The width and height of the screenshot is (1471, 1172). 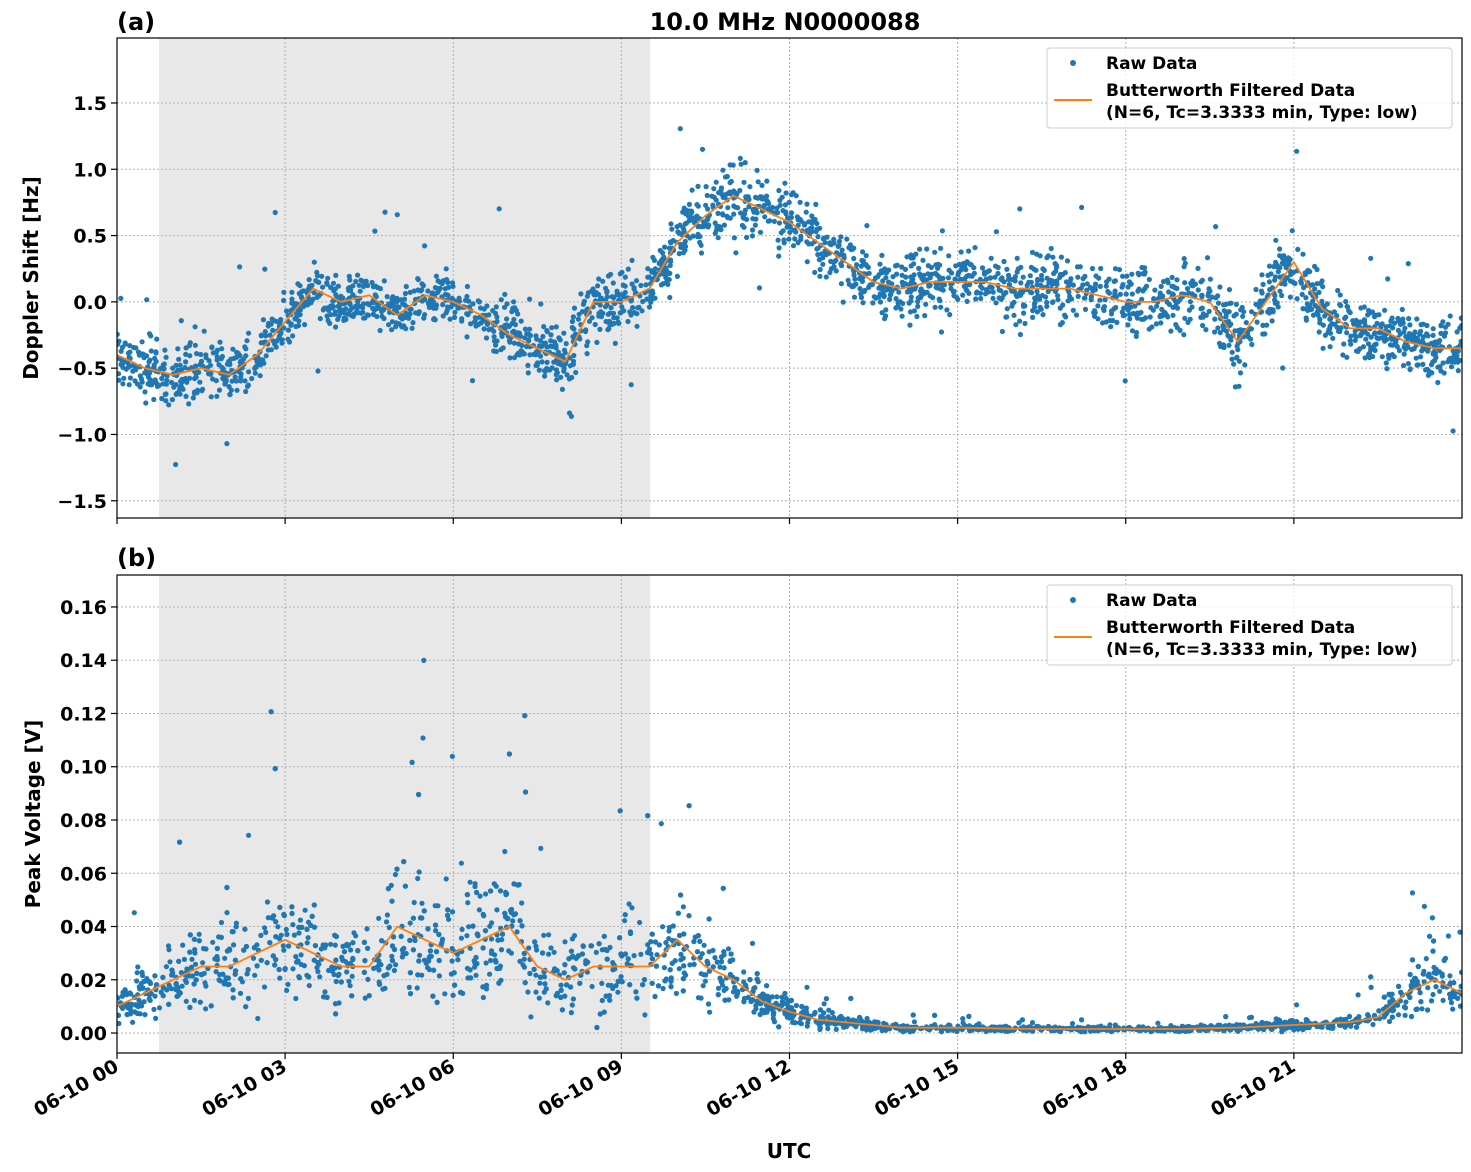 What do you see at coordinates (136, 22) in the screenshot?
I see `panel-label-a: (a)` at bounding box center [136, 22].